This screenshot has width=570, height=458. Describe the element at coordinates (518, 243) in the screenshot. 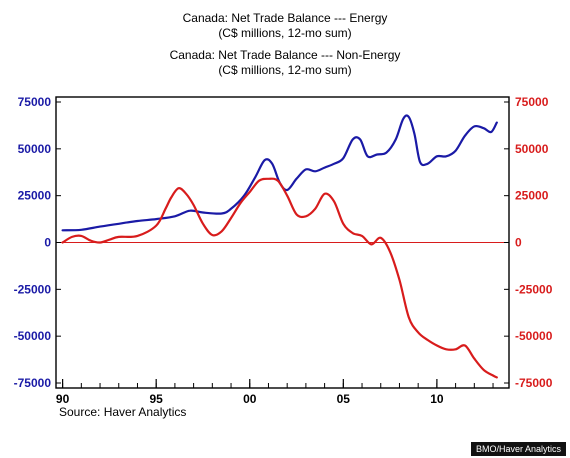

I see `right-tick-label: 0` at that location.